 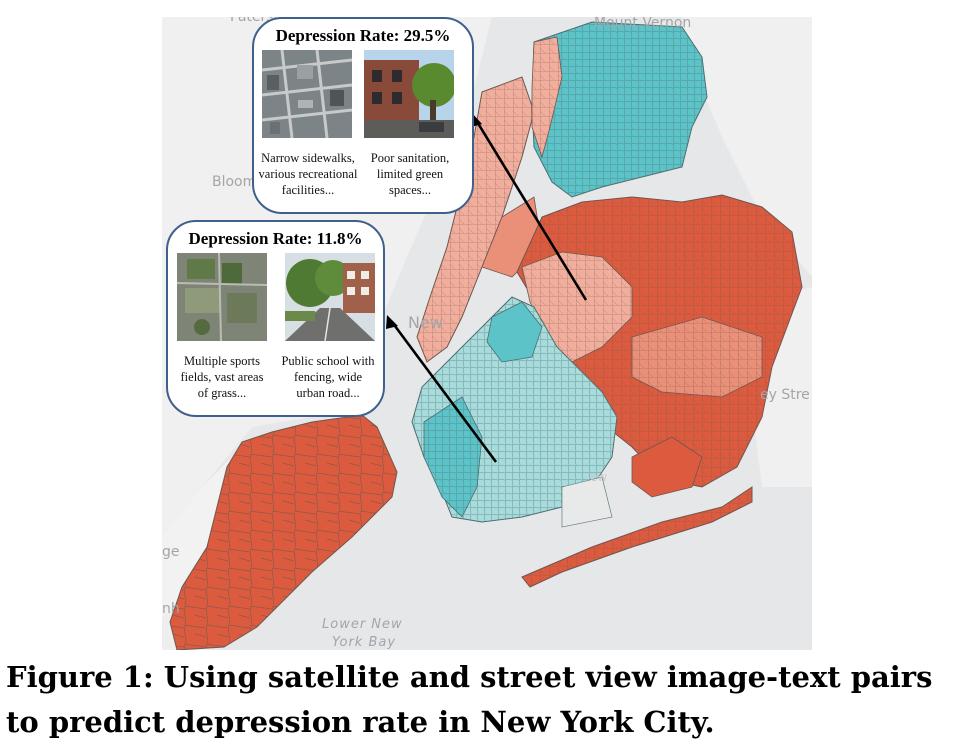 I want to click on label-bloomfield: Bloom, so click(x=234, y=182).